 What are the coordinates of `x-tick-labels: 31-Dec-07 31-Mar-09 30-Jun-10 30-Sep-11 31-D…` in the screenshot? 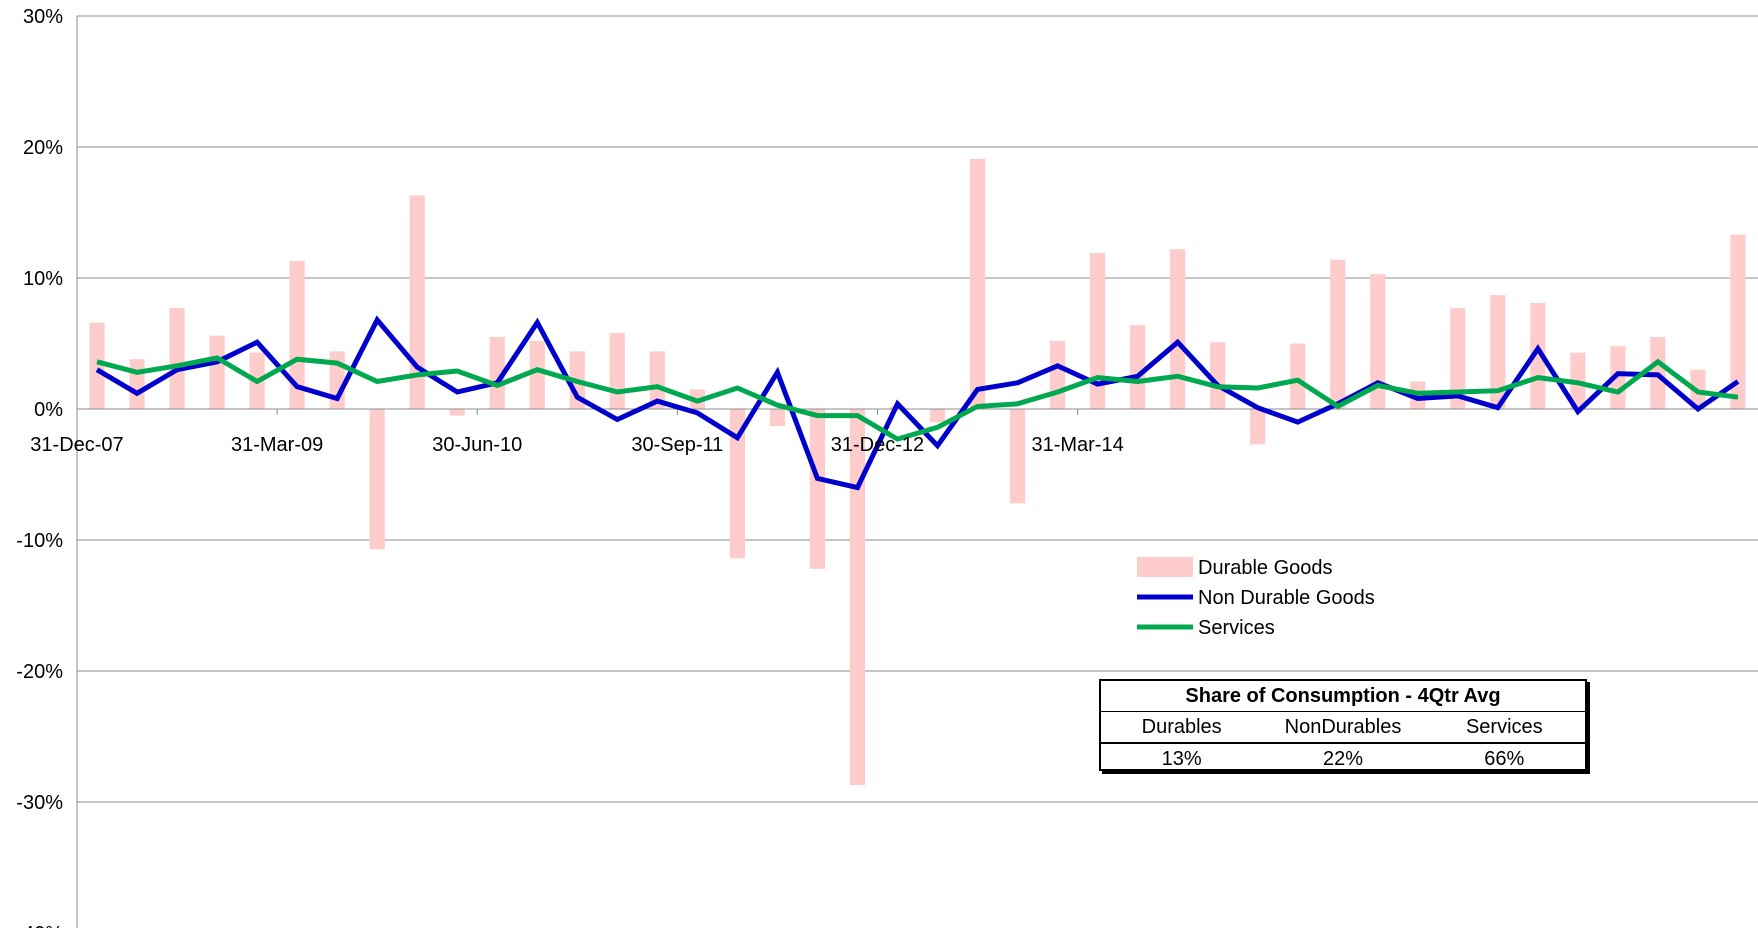 It's located at (576, 445).